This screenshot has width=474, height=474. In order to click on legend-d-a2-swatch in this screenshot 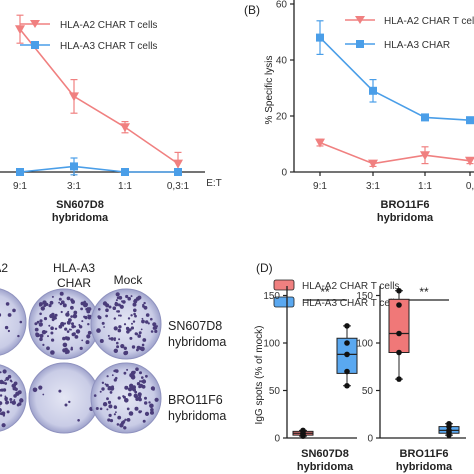, I will do `click(284, 285)`.